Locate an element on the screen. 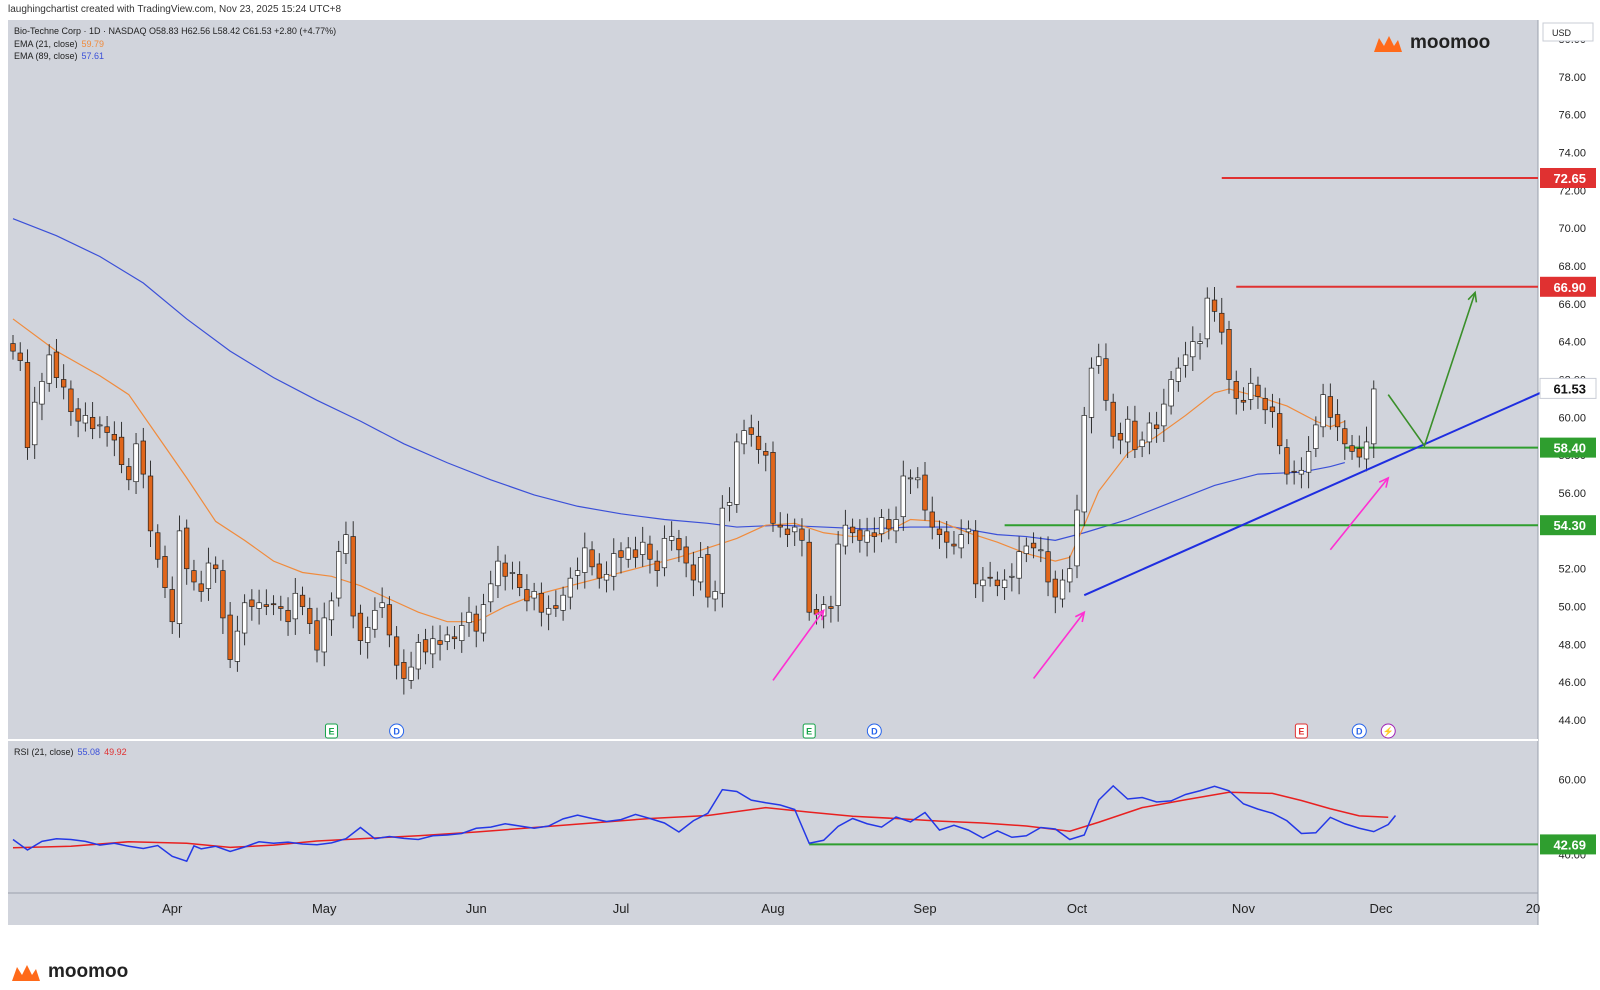 This screenshot has height=990, width=1600. trendline is located at coordinates (1323, 489).